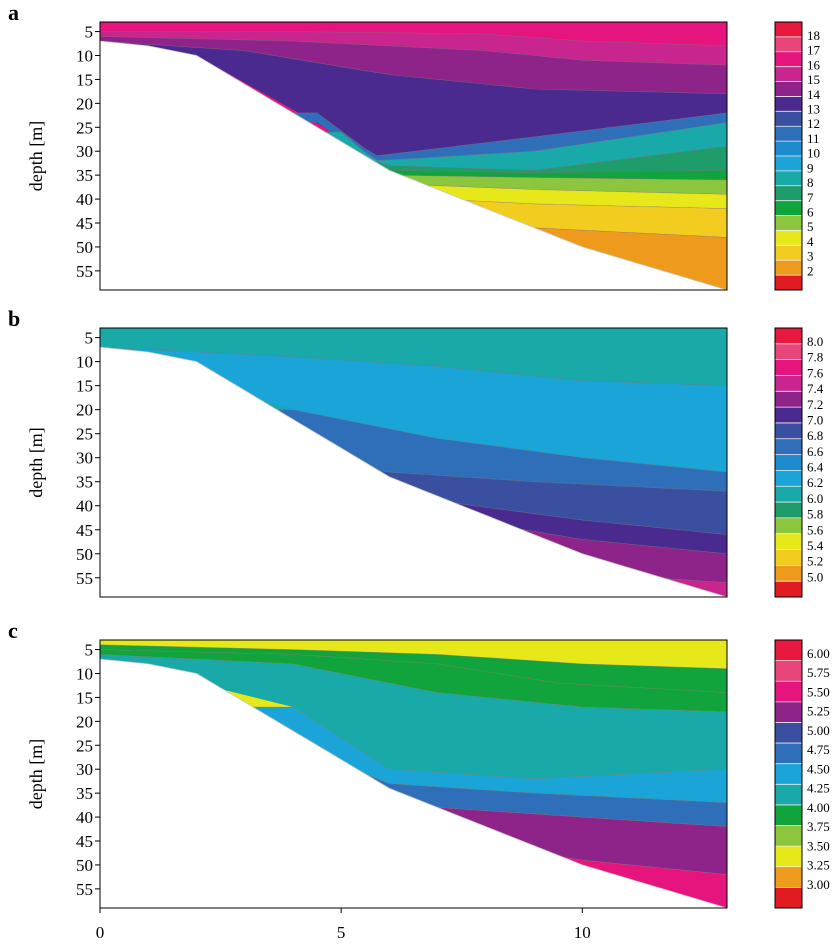 The width and height of the screenshot is (839, 947). I want to click on colorbar-label: 7.4, so click(815, 388).